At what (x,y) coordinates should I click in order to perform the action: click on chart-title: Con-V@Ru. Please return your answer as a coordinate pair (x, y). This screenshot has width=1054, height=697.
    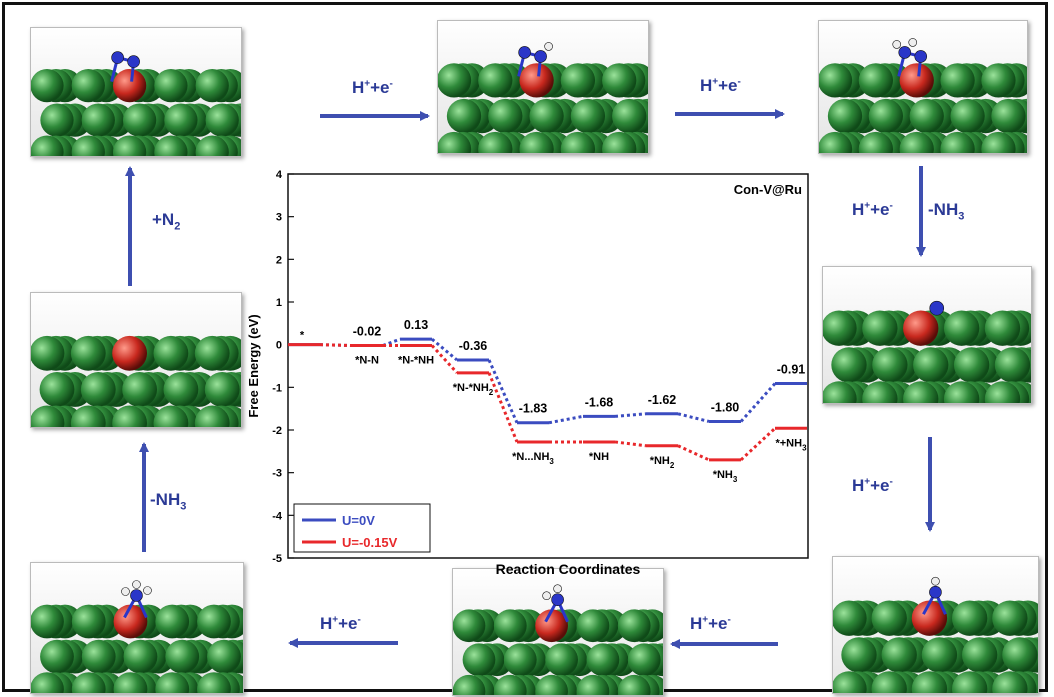
    Looking at the image, I should click on (768, 189).